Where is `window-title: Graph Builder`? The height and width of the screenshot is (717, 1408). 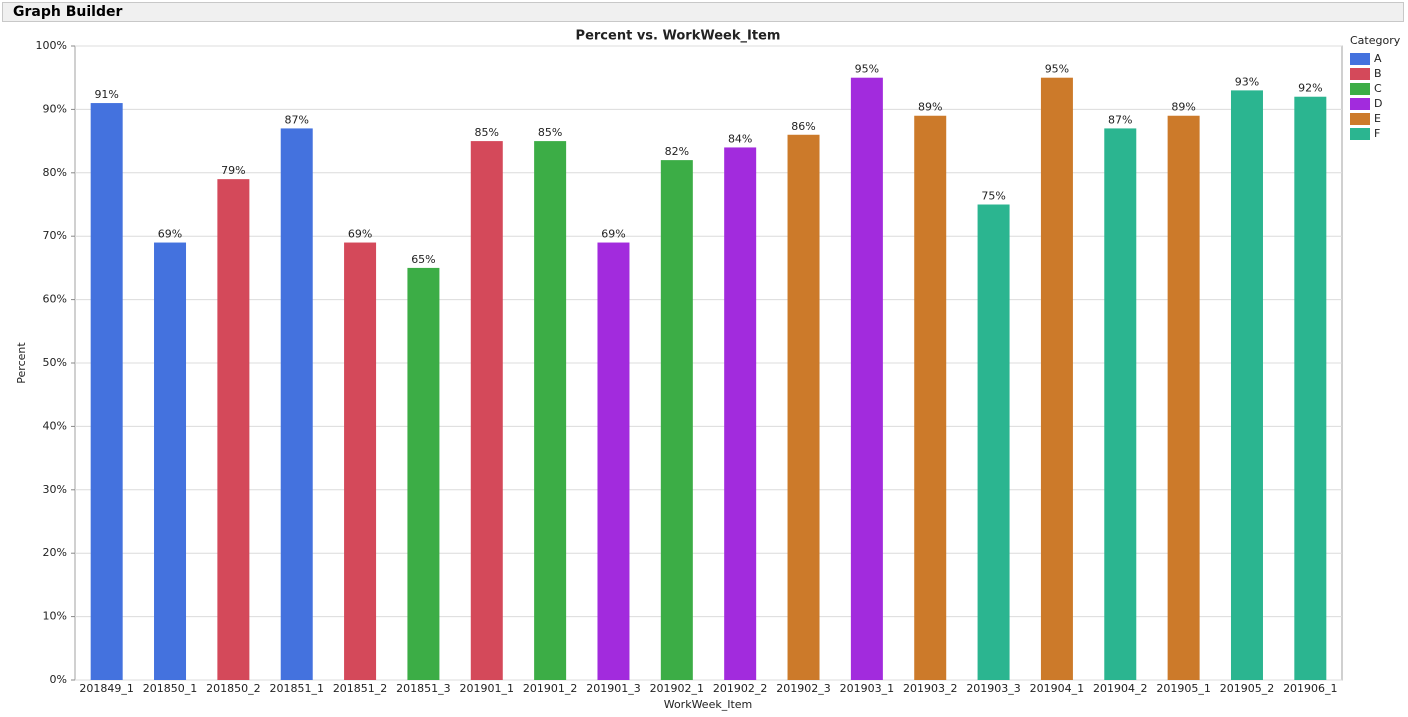 window-title: Graph Builder is located at coordinates (703, 12).